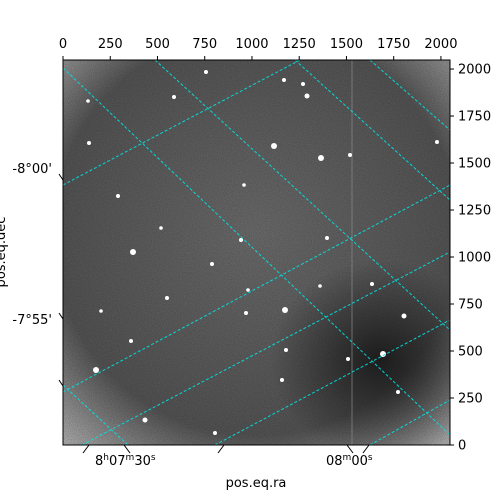 This screenshot has width=500, height=500. Describe the element at coordinates (474, 164) in the screenshot. I see `right-tick-label: 1500` at that location.